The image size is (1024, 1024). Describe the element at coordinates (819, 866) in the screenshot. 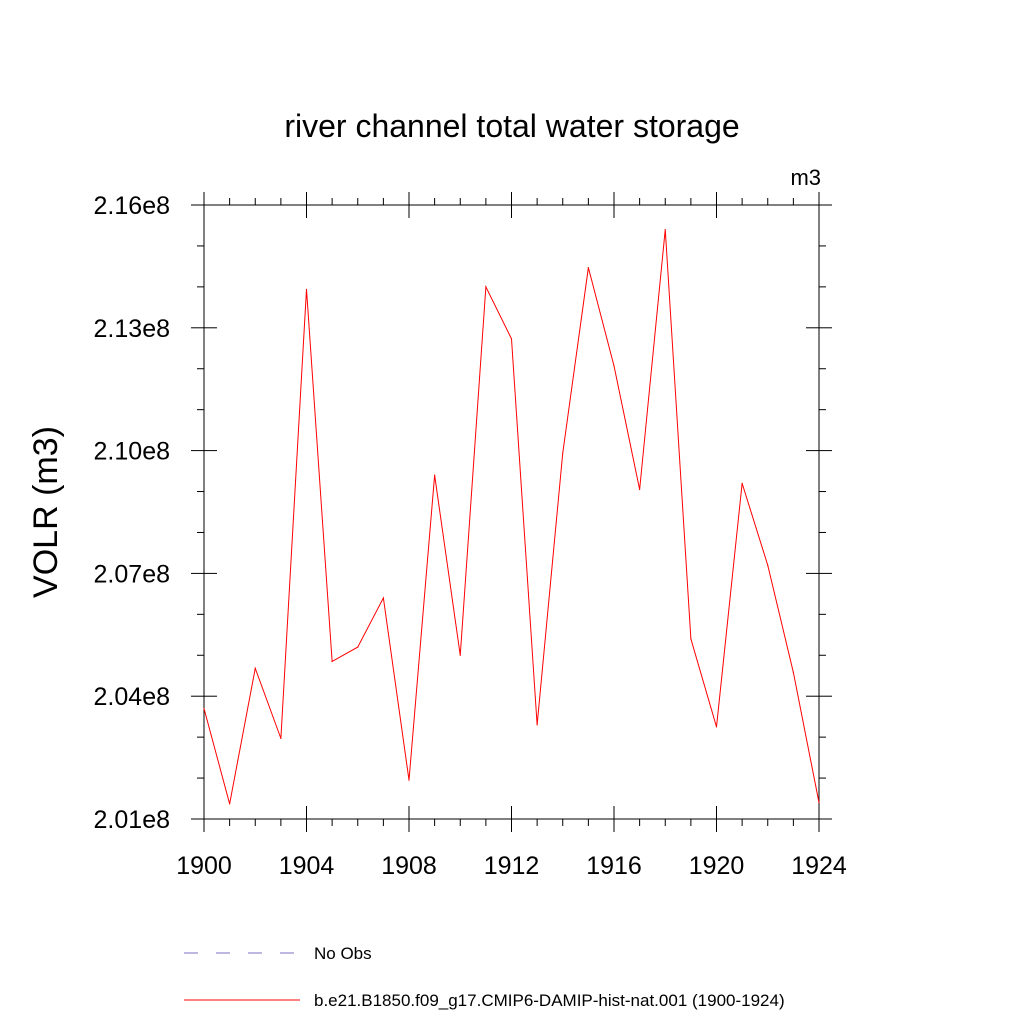

I see `x-tick-label: 1924` at that location.